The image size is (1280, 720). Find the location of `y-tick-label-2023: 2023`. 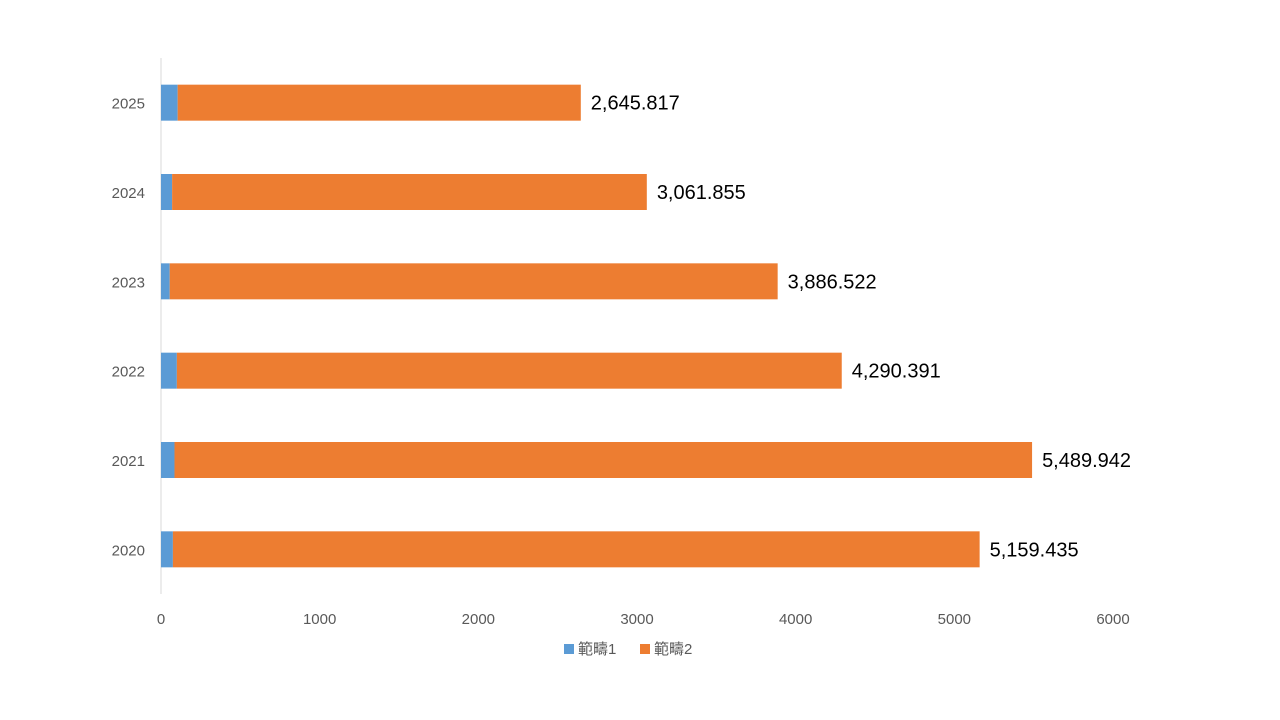

y-tick-label-2023: 2023 is located at coordinates (128, 282).